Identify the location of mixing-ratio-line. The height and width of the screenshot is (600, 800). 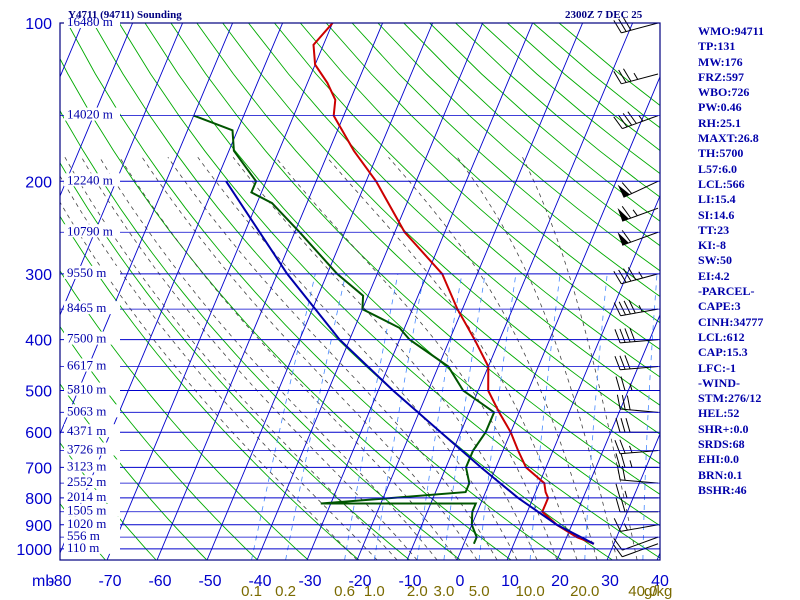
(316, 416).